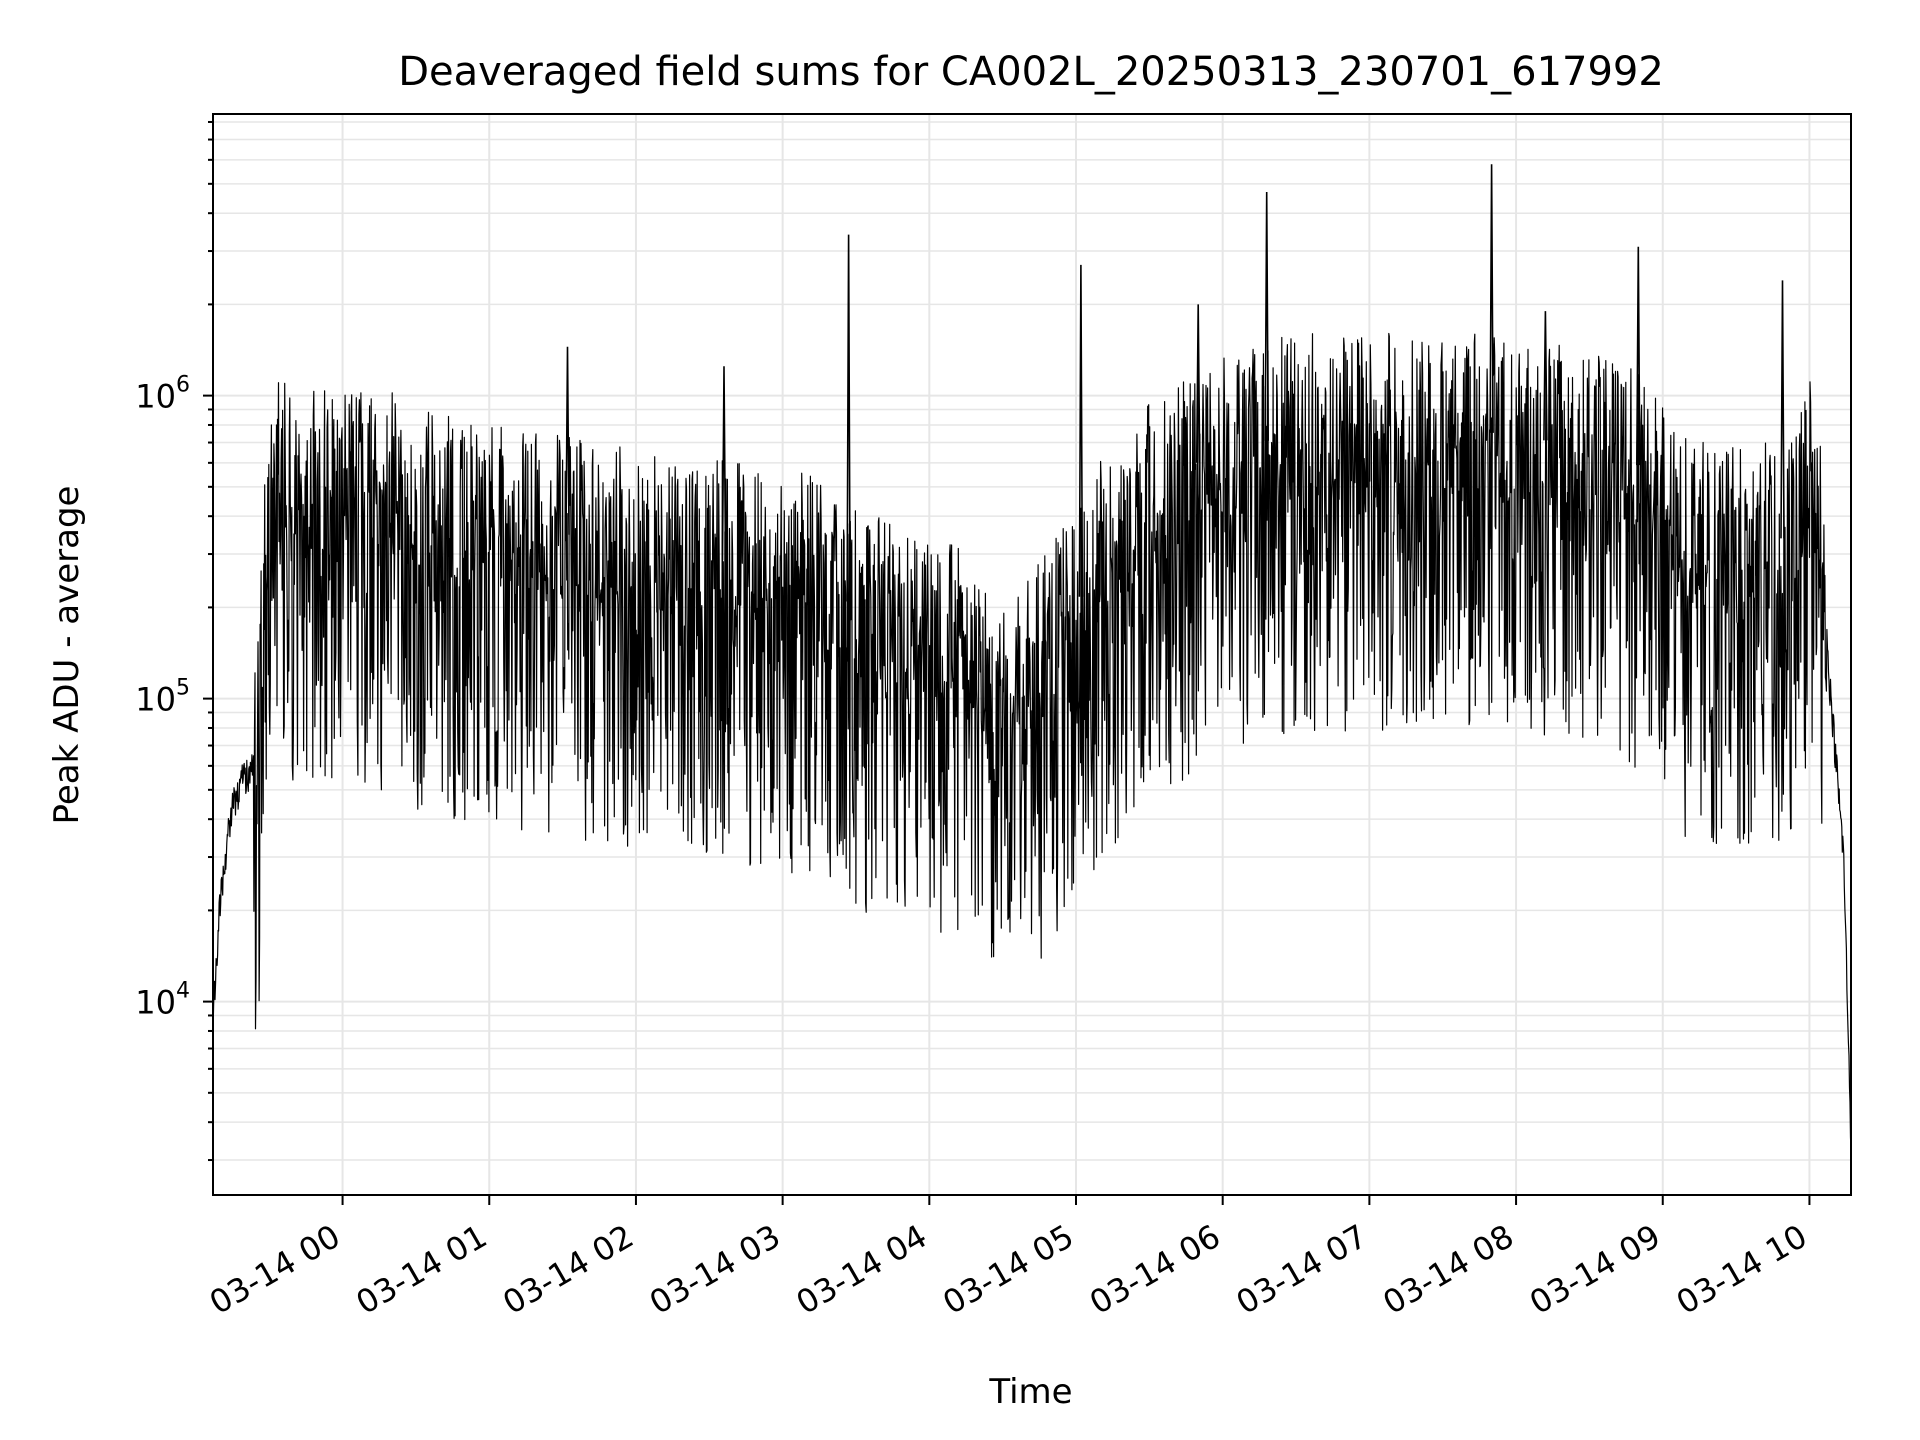 The image size is (1920, 1440). What do you see at coordinates (162, 1000) in the screenshot?
I see `y-tick-label: 10⁴` at bounding box center [162, 1000].